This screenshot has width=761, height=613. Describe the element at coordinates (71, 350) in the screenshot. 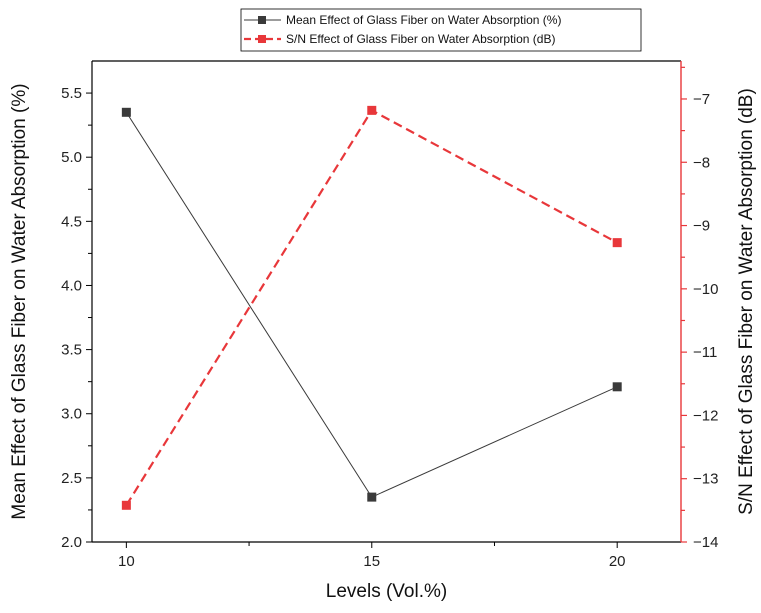

I see `left-tick-label: 3.5` at that location.